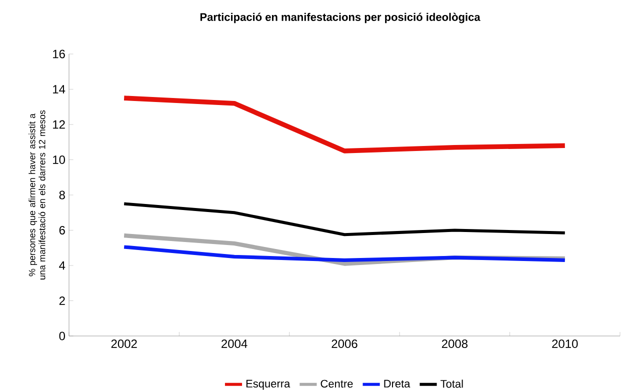 This screenshot has height=390, width=640. Describe the element at coordinates (62, 230) in the screenshot. I see `y-tick-label: 6` at that location.